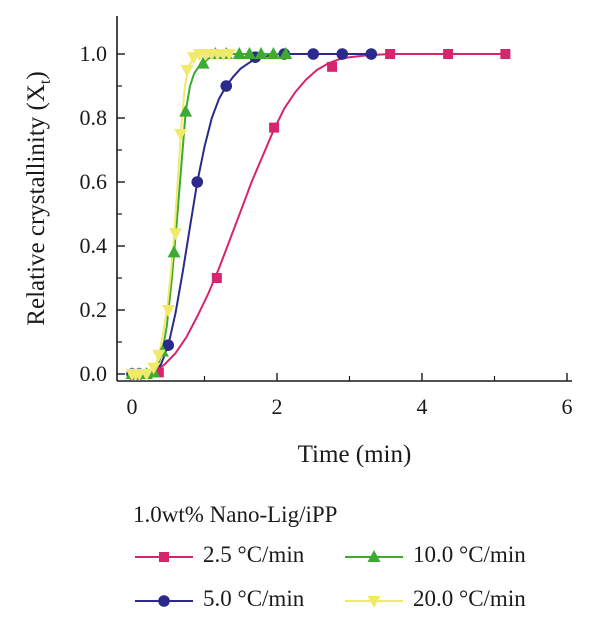 The image size is (600, 631). I want to click on legend-swatch-triangle-down, so click(374, 602).